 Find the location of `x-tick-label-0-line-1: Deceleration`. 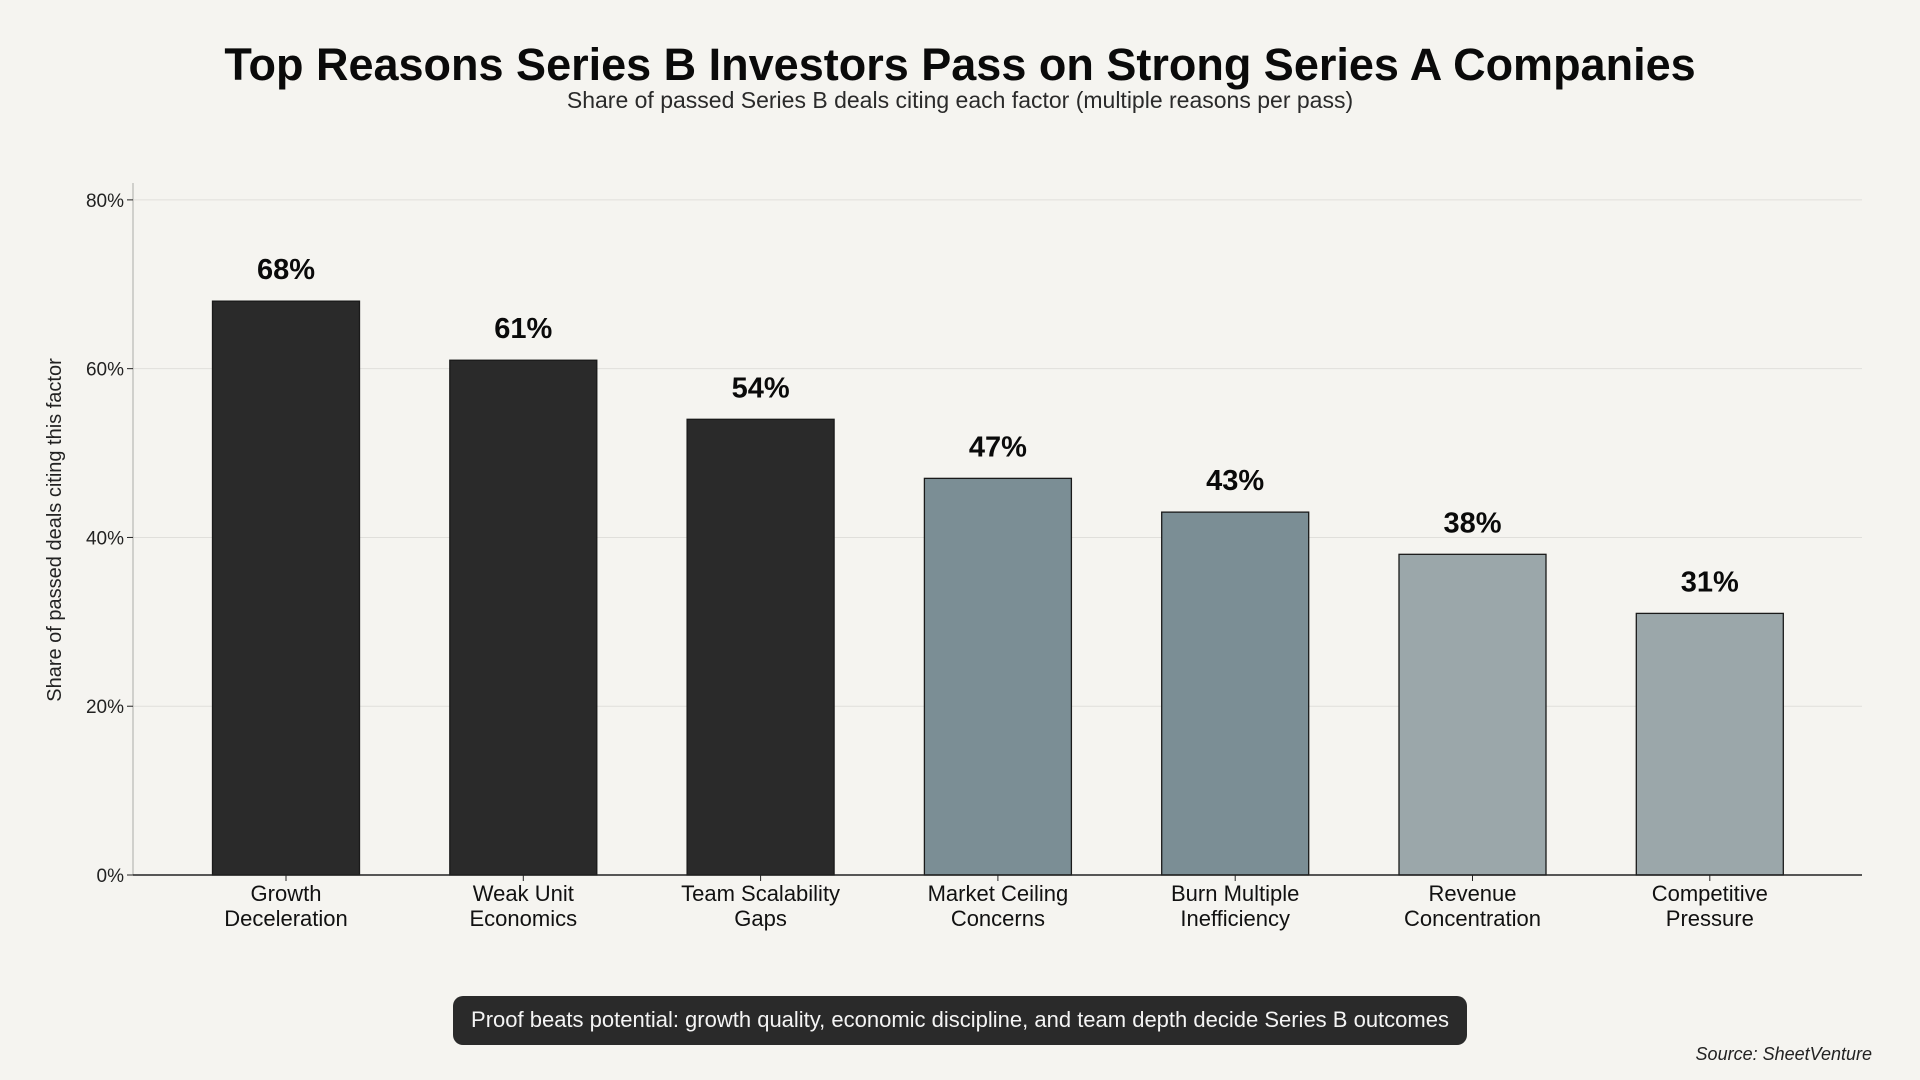

x-tick-label-0-line-1: Deceleration is located at coordinates (286, 918).